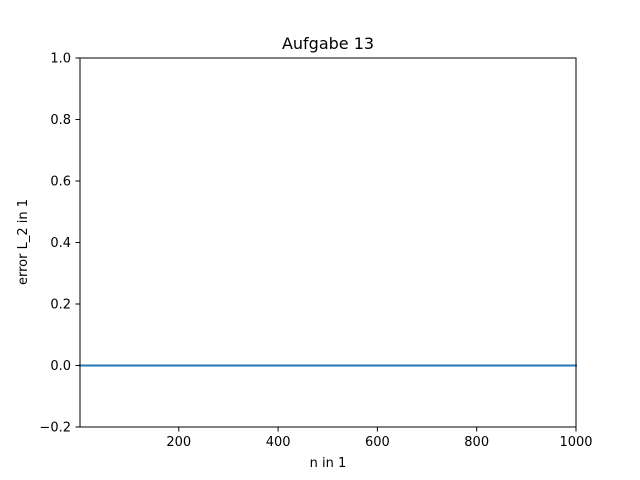 The image size is (640, 480). Describe the element at coordinates (60, 366) in the screenshot. I see `y-tick-label: 0.0` at that location.